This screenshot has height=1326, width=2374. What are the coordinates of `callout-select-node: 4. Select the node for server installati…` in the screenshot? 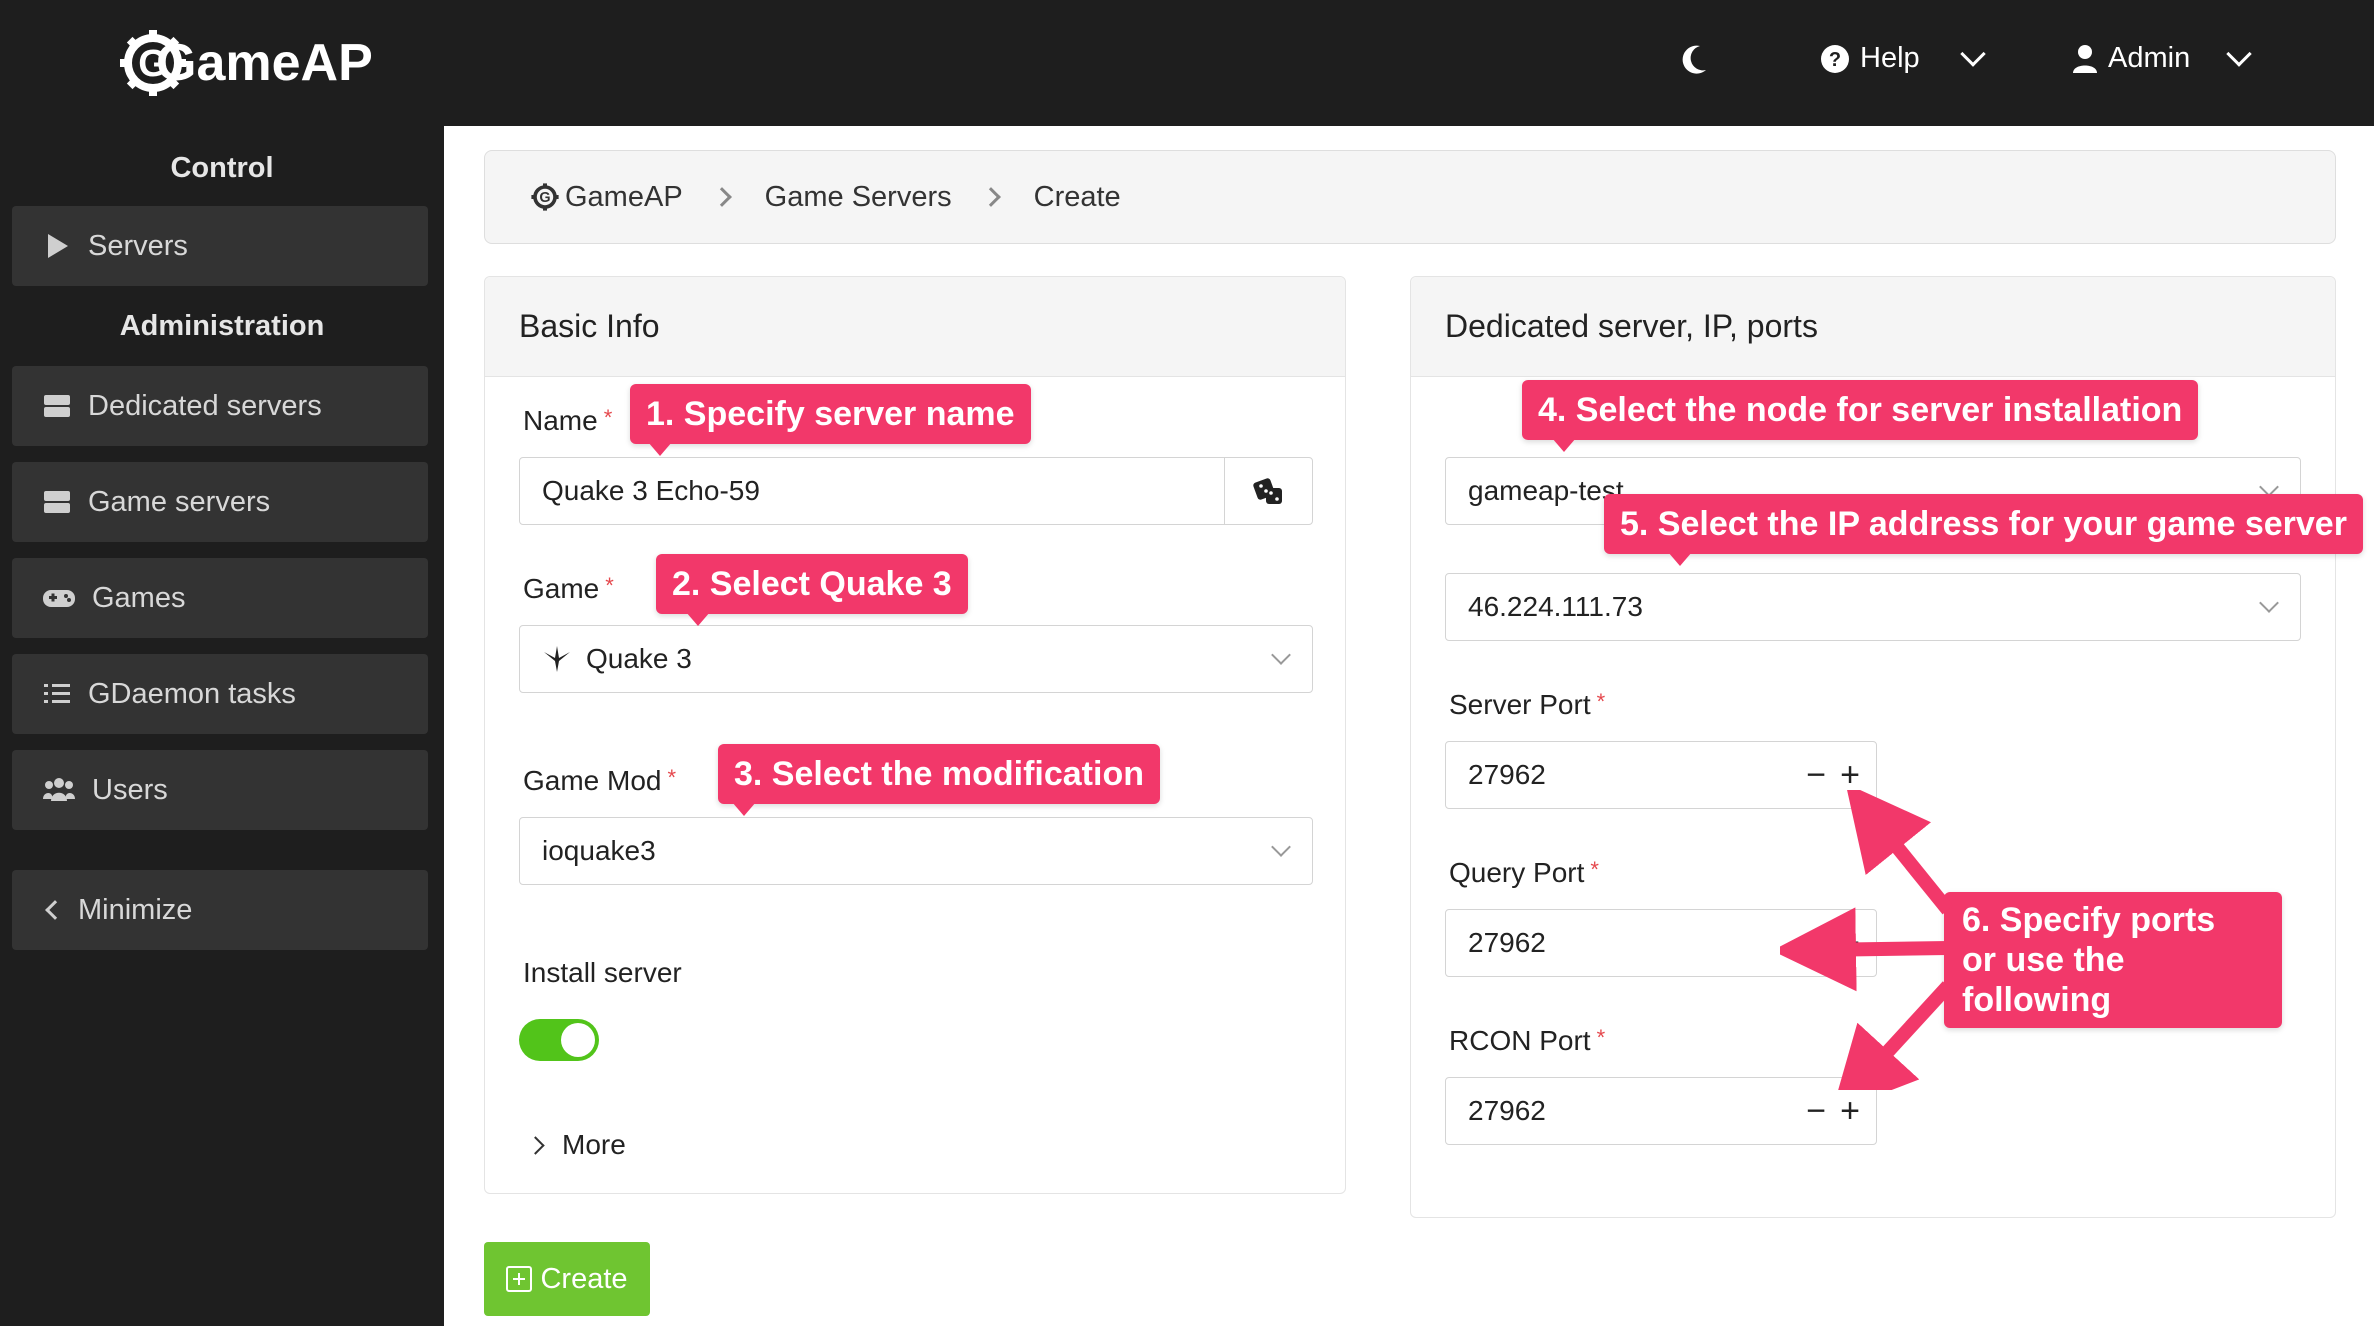 It's located at (1860, 416).